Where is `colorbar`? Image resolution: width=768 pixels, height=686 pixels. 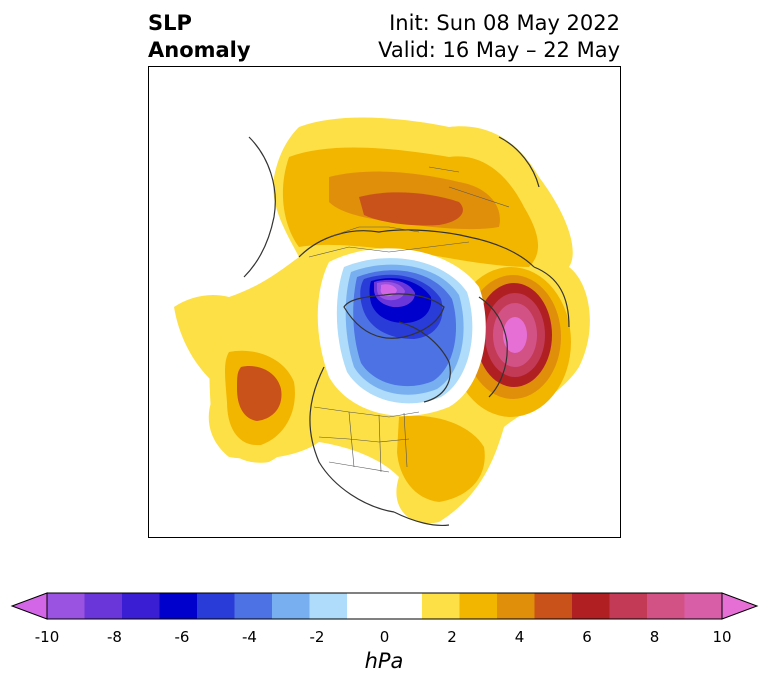
colorbar is located at coordinates (384, 606).